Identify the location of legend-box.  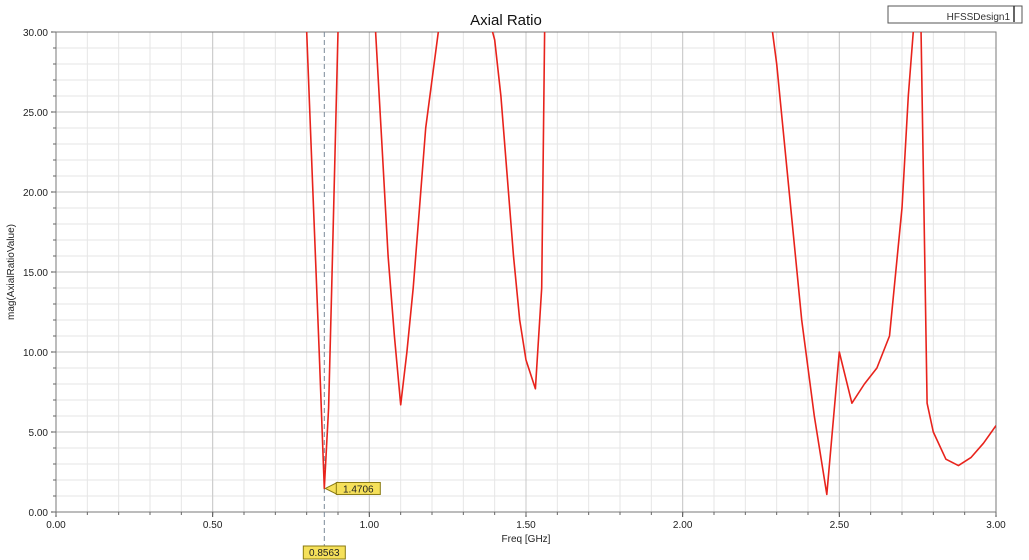
(955, 14).